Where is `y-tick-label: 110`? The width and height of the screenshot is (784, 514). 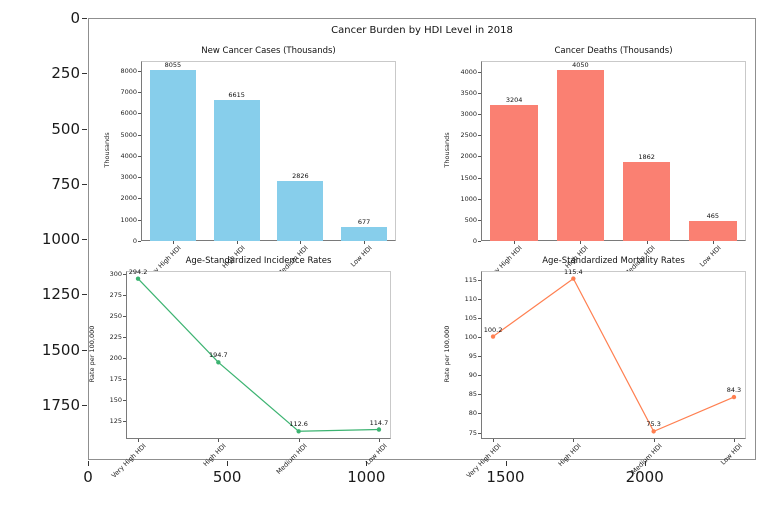 y-tick-label: 110 is located at coordinates (470, 299).